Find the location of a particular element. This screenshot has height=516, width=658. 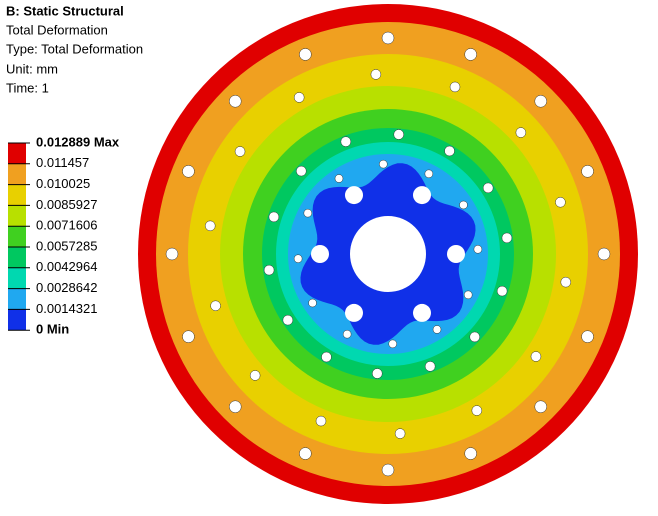

legend-label: 0 Min is located at coordinates (52, 329).